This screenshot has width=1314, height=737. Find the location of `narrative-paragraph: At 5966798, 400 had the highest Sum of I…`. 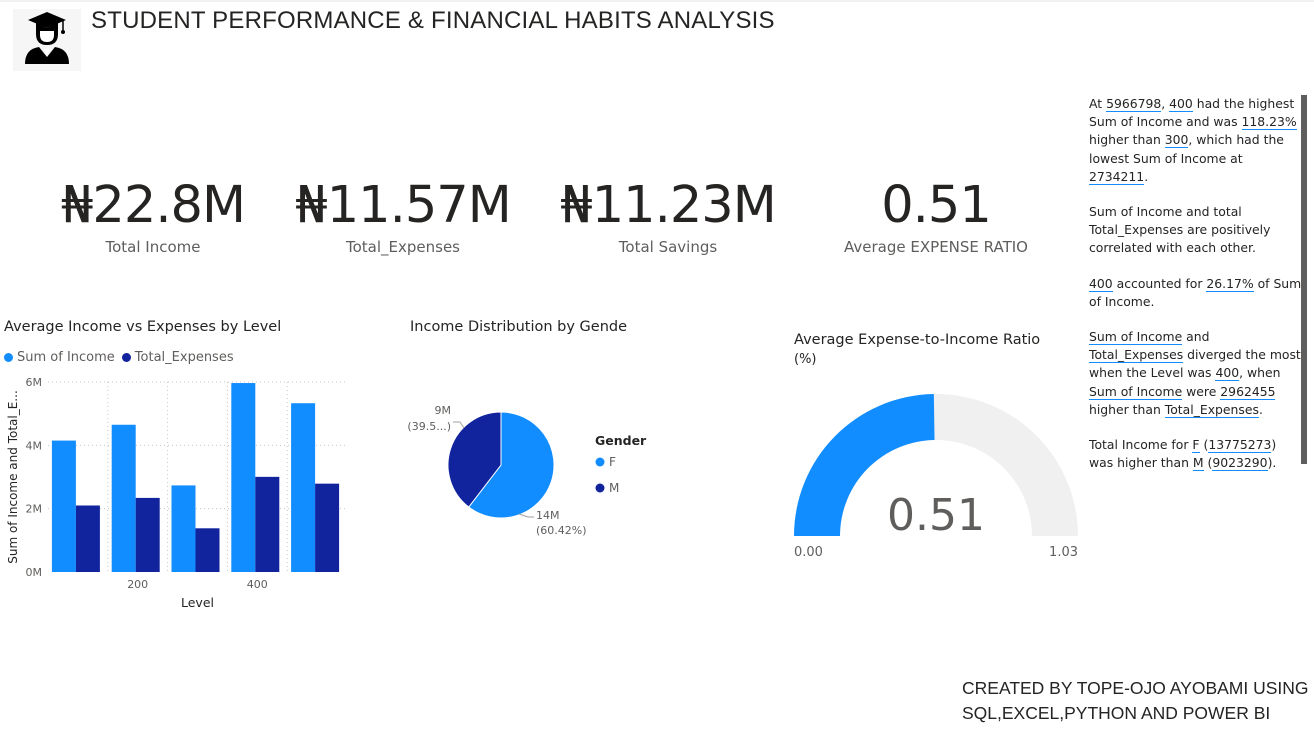

narrative-paragraph: At 5966798, 400 had the highest Sum of I… is located at coordinates (1193, 140).